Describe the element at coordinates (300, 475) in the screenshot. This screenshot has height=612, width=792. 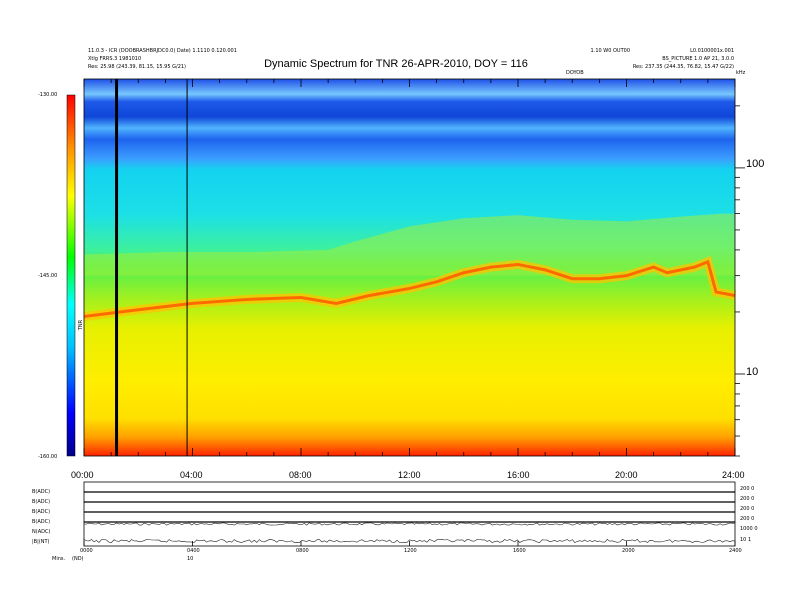
I see `x-tick-2: 08:00` at that location.